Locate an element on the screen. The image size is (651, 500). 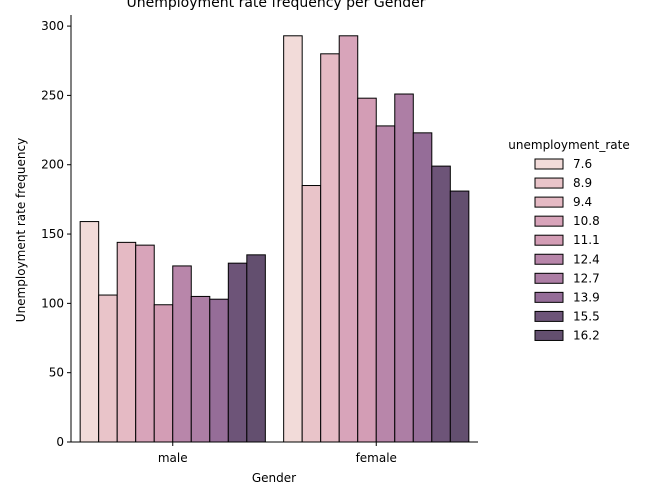
legend-label-15_5: 15.5 is located at coordinates (586, 316).